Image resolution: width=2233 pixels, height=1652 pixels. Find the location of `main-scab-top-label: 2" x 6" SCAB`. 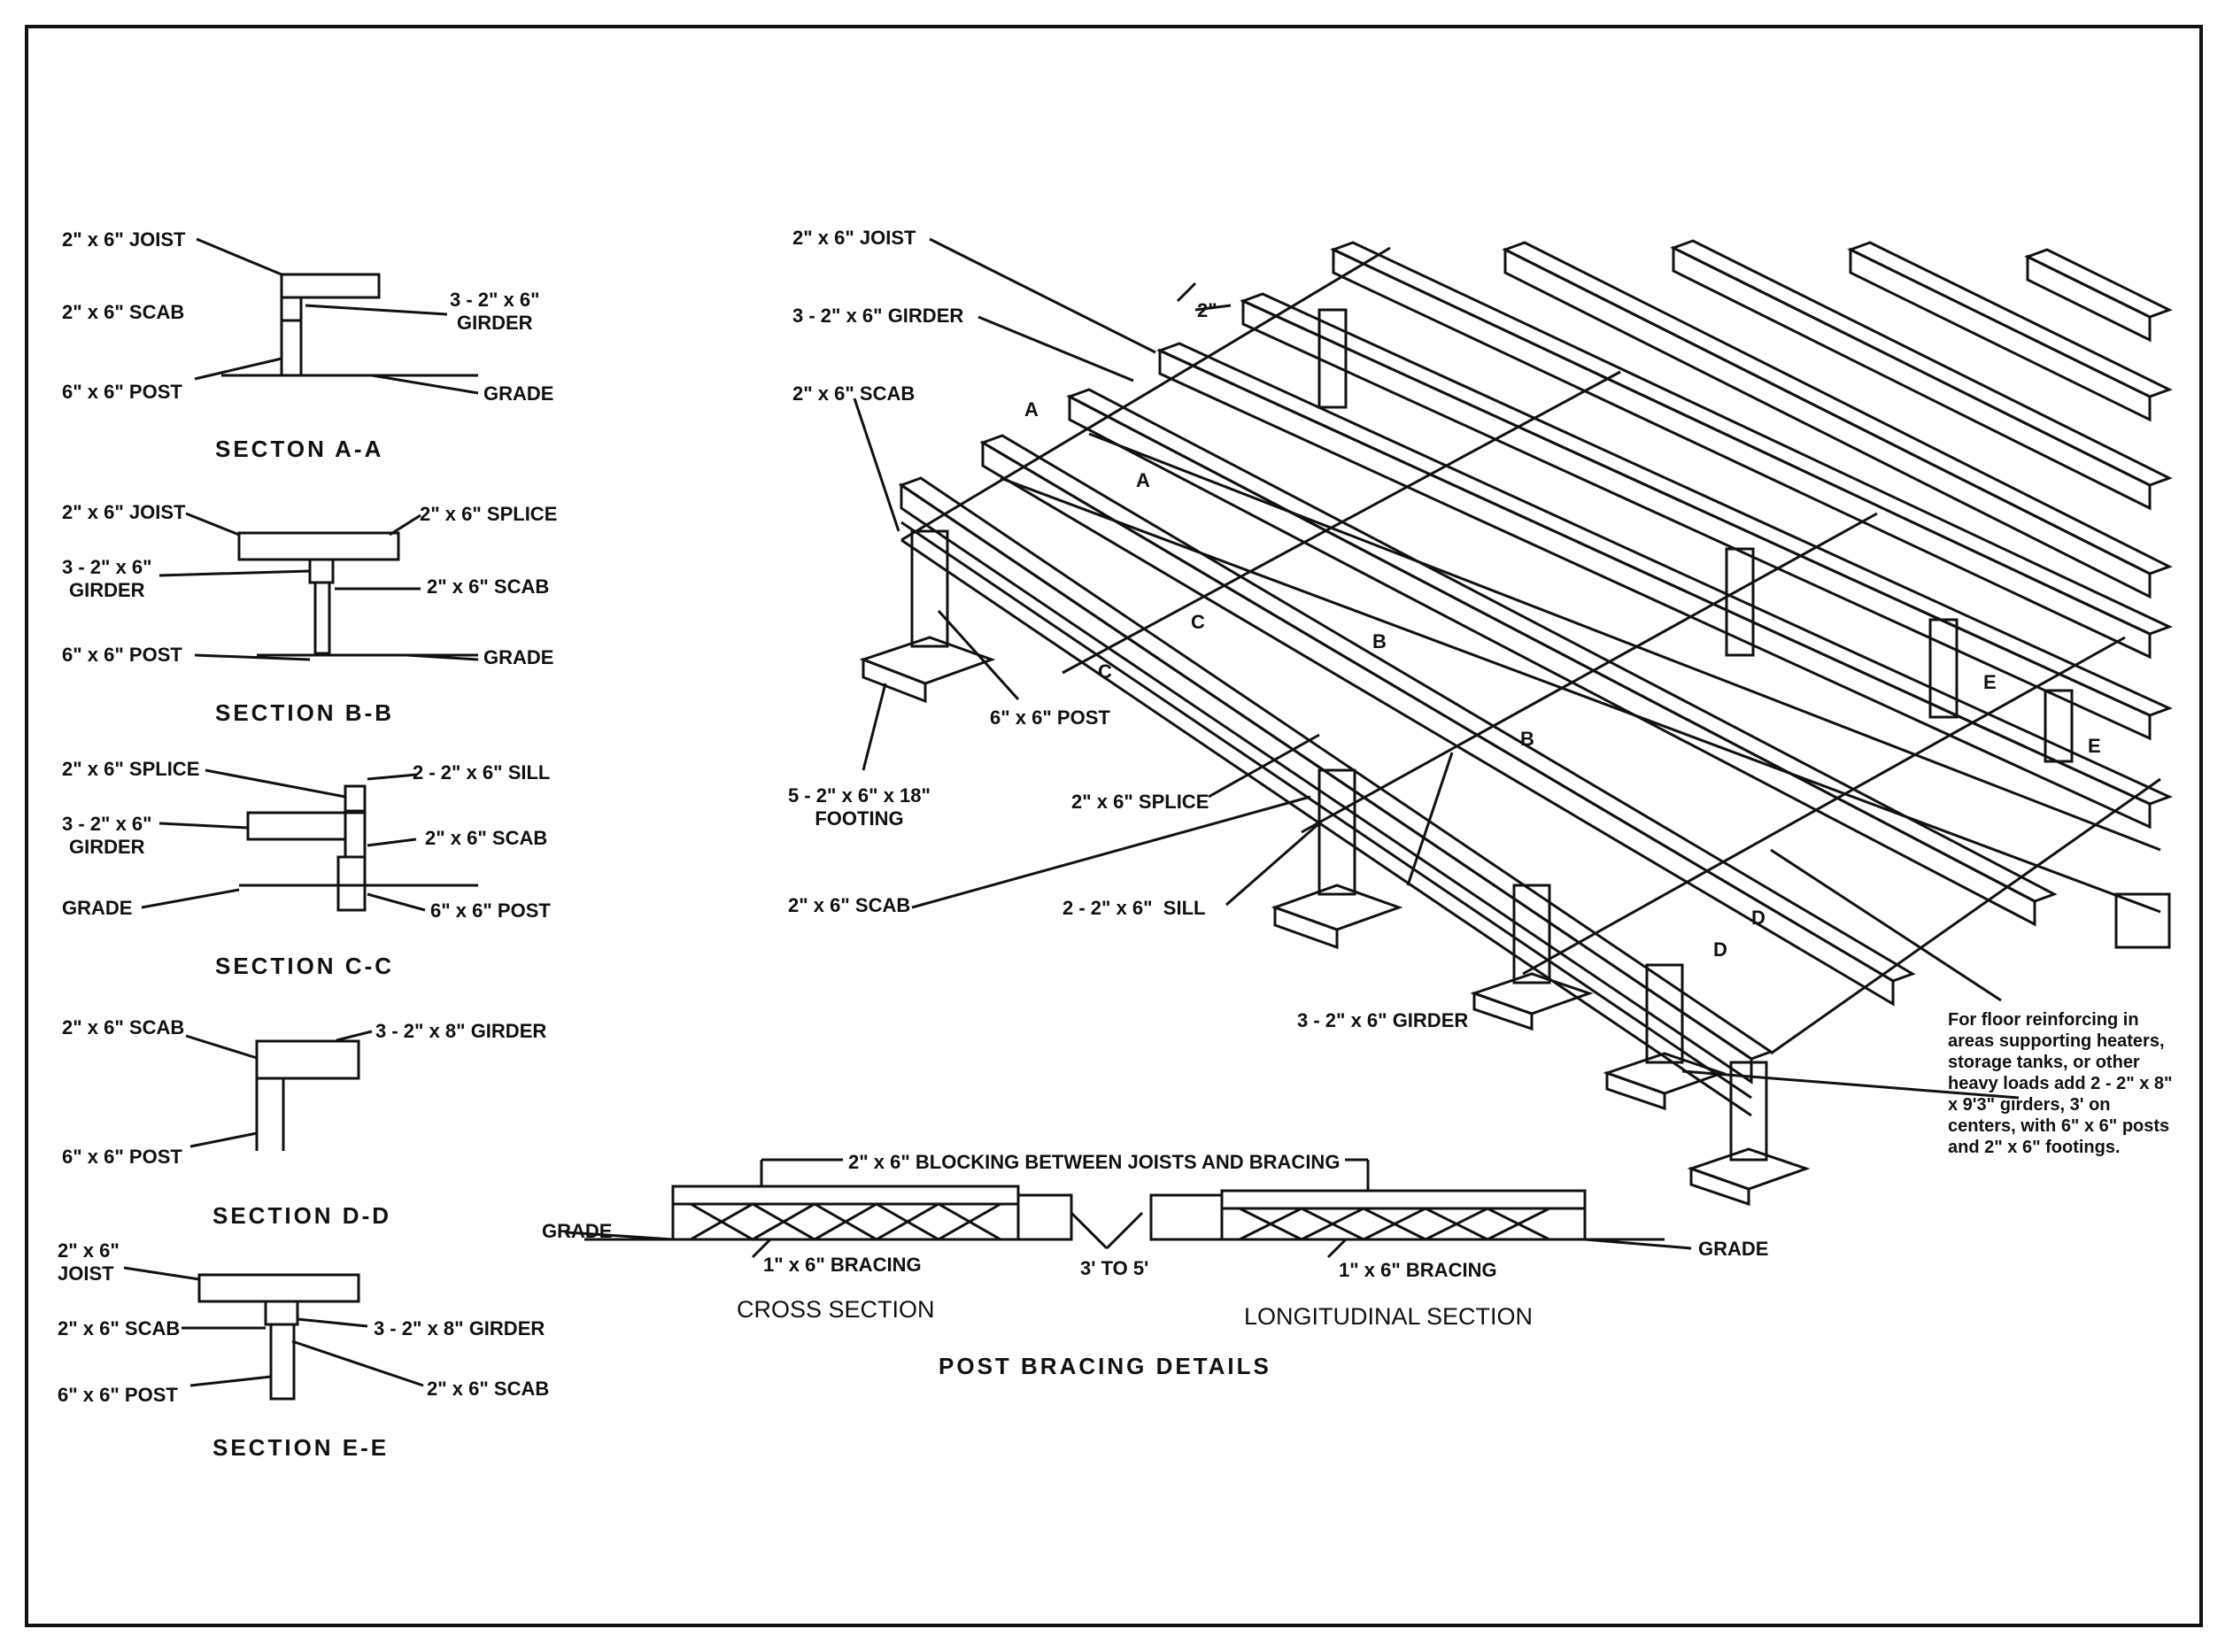

main-scab-top-label: 2" x 6" SCAB is located at coordinates (854, 393).